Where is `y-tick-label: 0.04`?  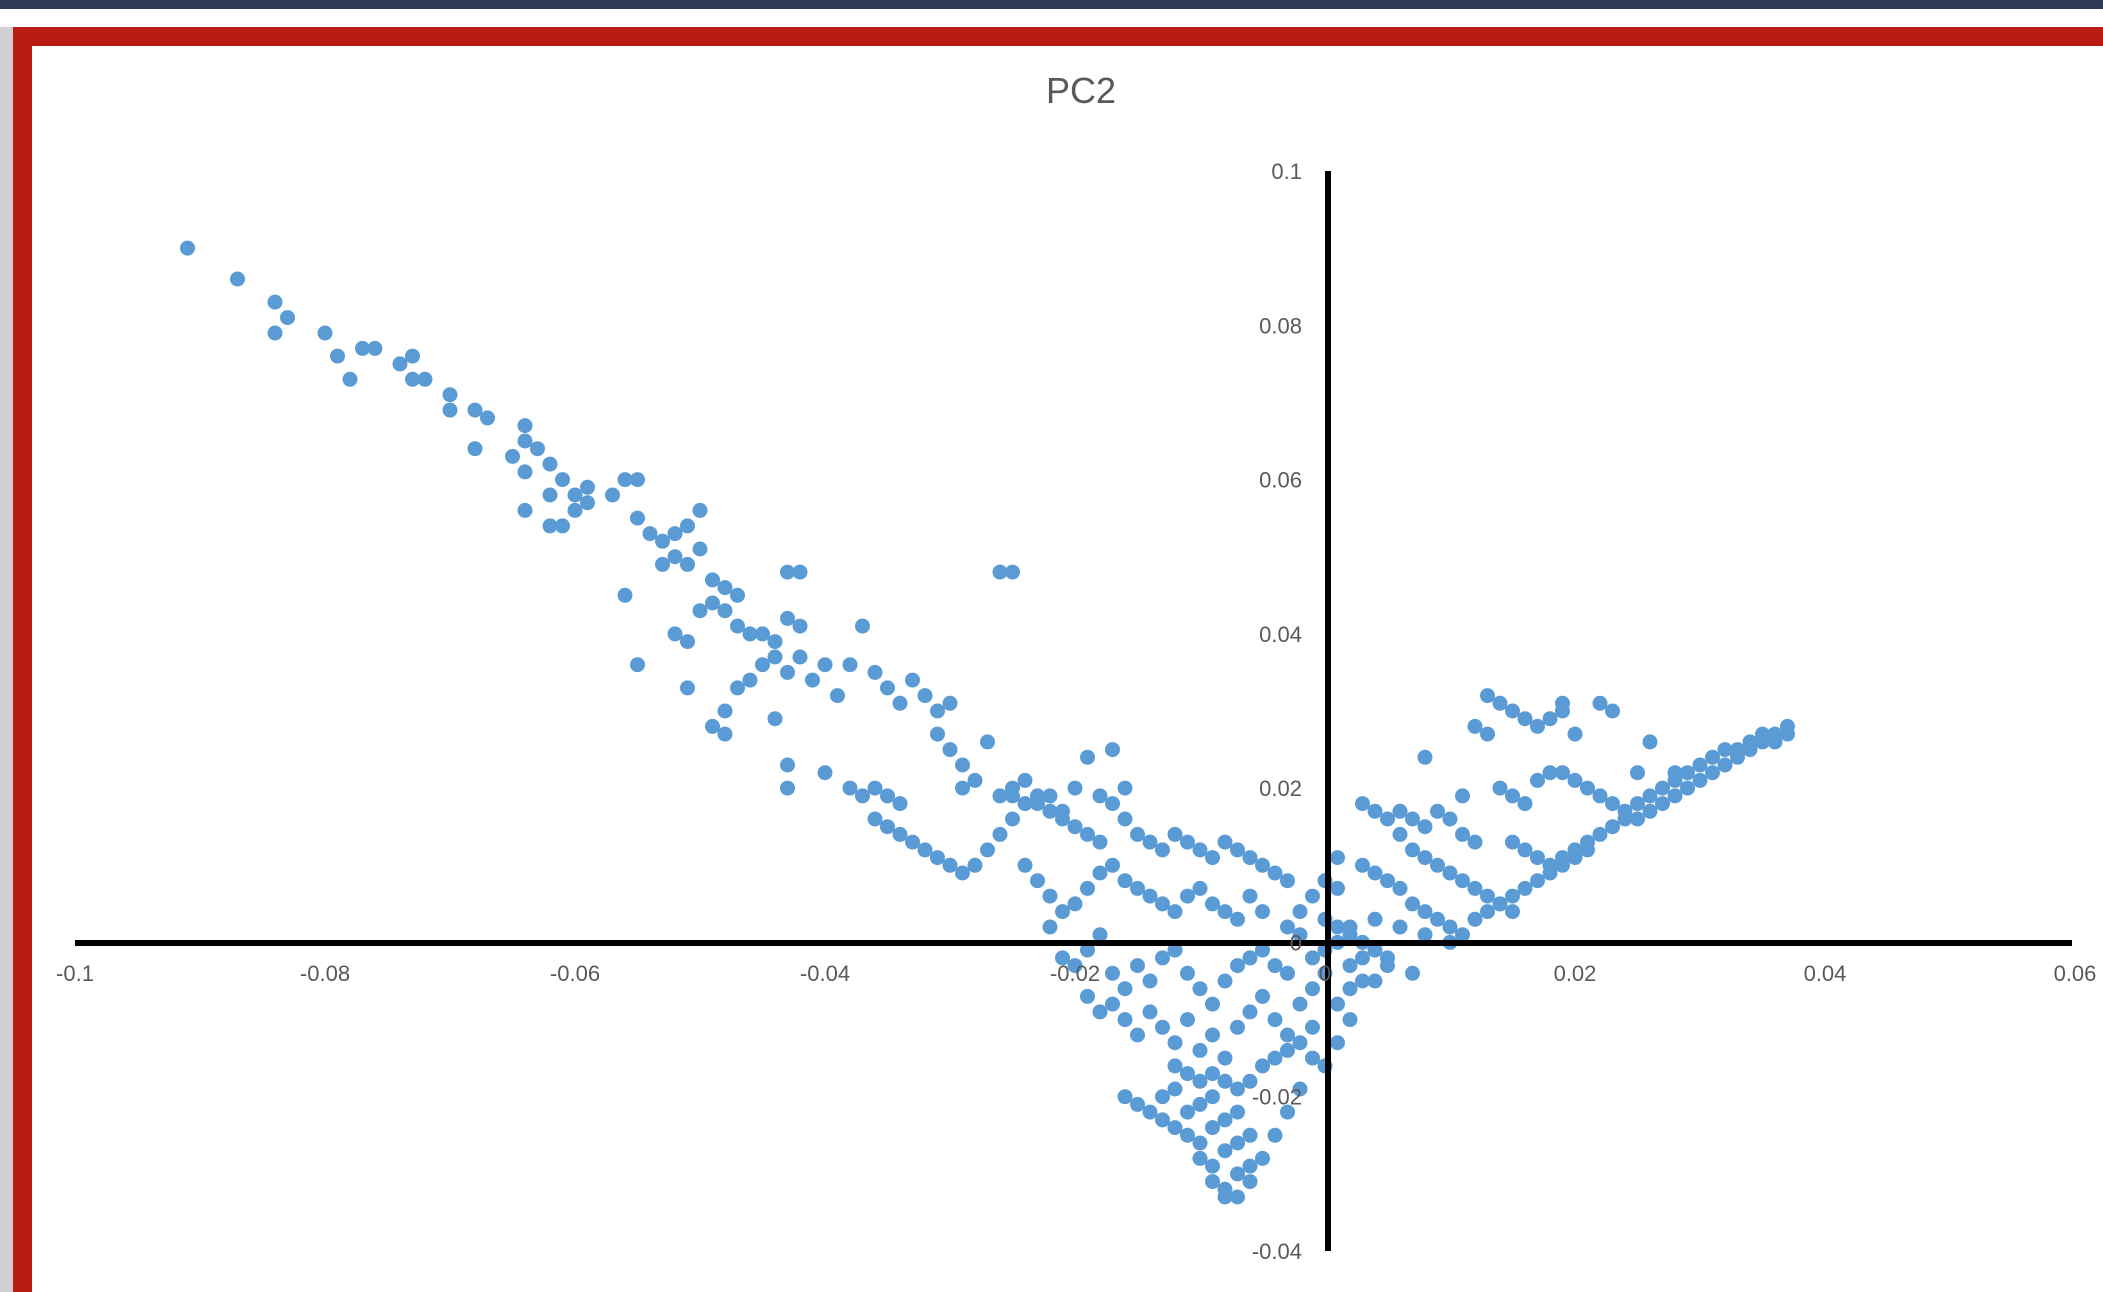
y-tick-label: 0.04 is located at coordinates (1280, 634).